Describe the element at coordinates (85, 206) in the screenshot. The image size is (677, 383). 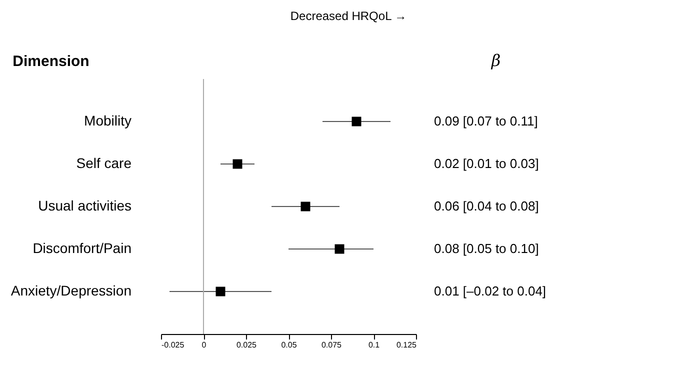
I see `y-tick-label: Usual activities` at that location.